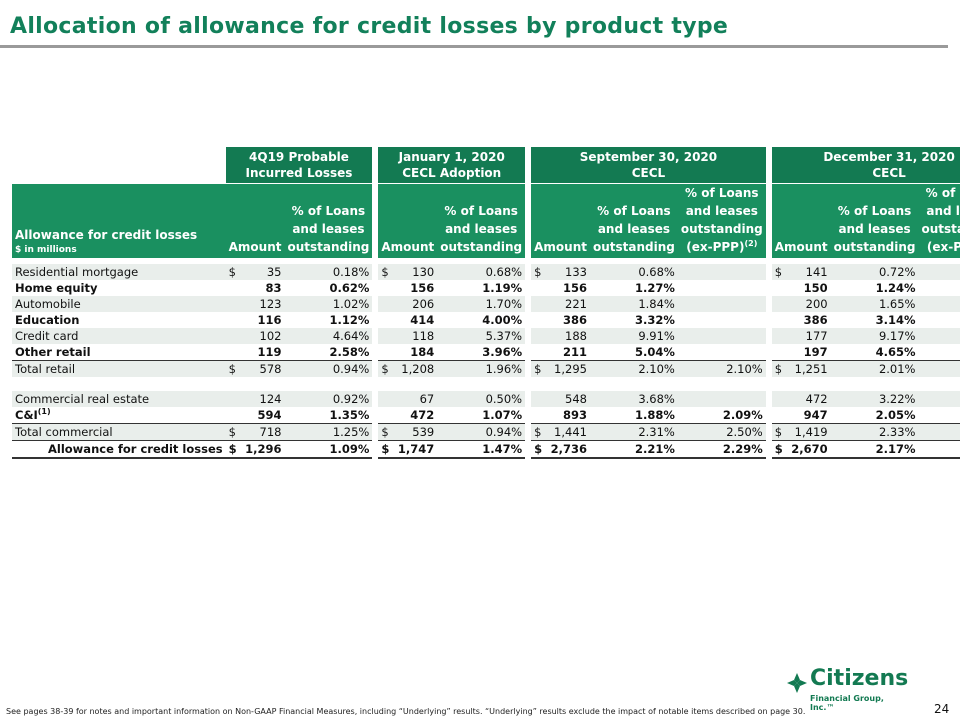  What do you see at coordinates (45, 369) in the screenshot?
I see `row-label-text: Total retail` at bounding box center [45, 369].